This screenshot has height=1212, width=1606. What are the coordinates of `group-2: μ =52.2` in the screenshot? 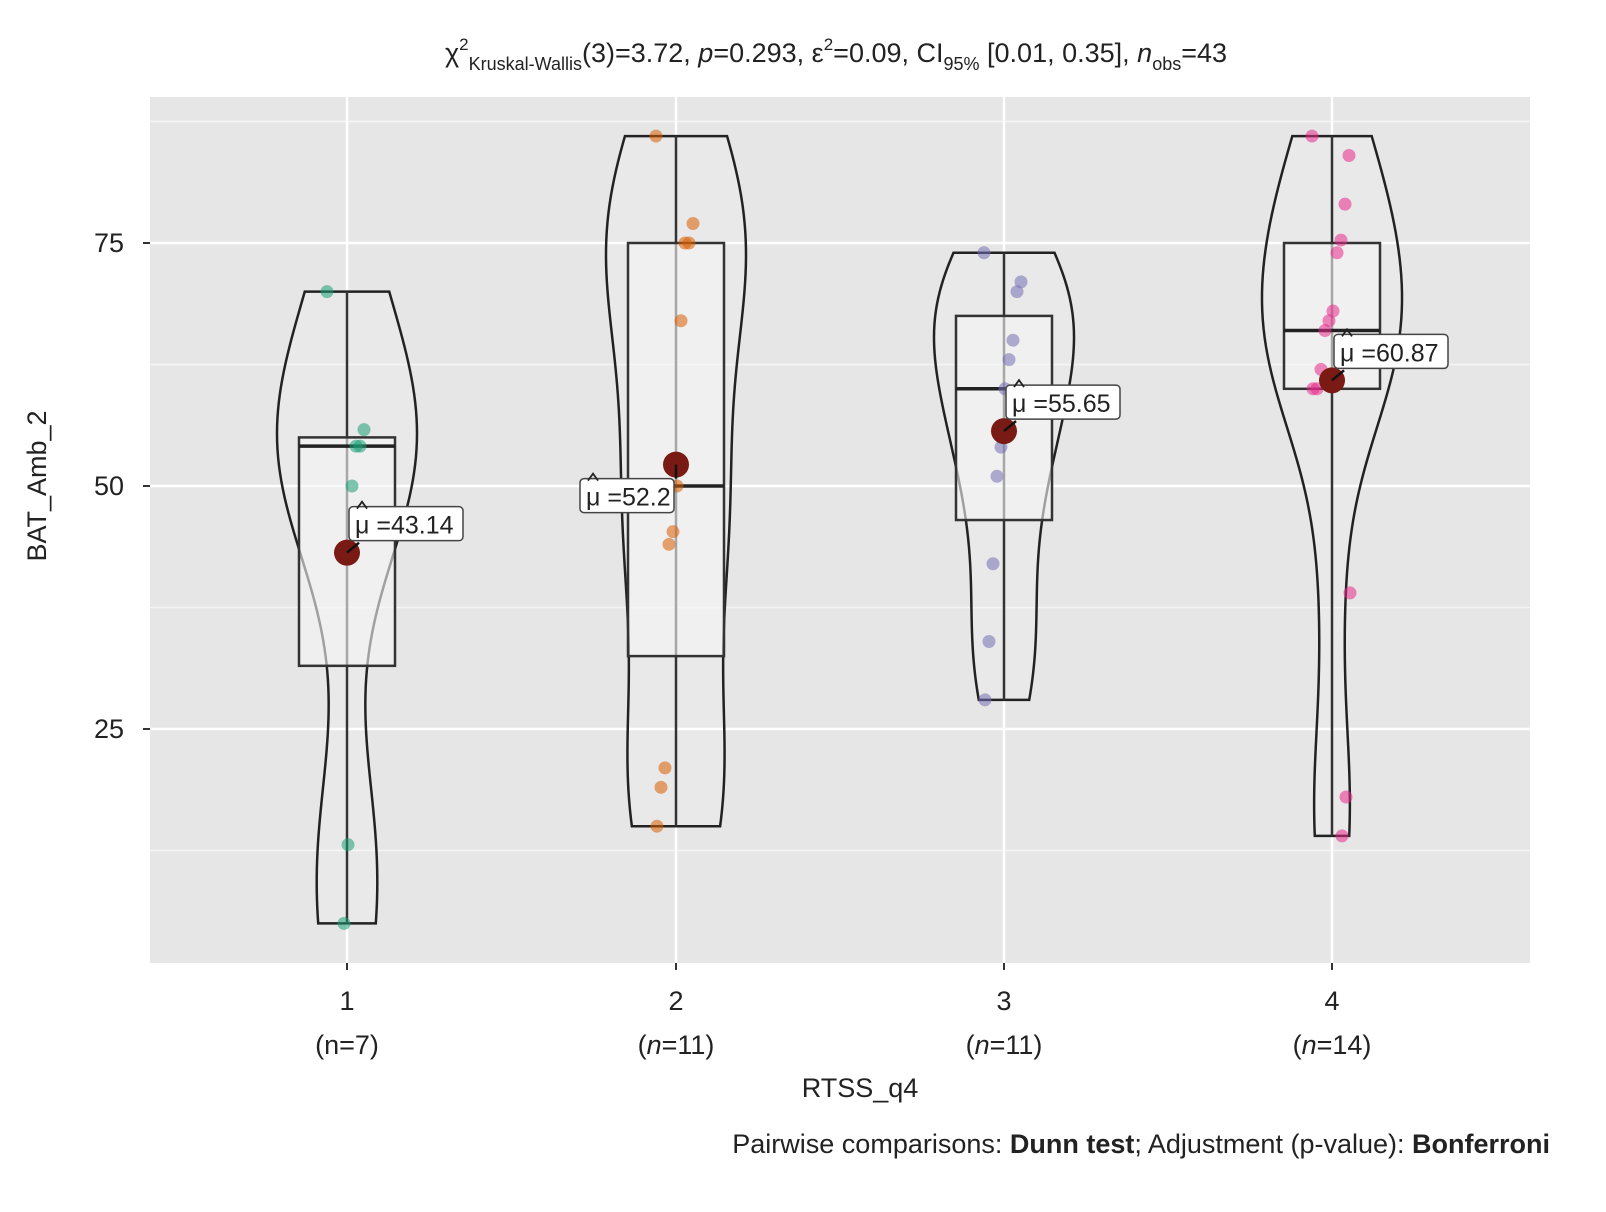 It's located at (663, 481).